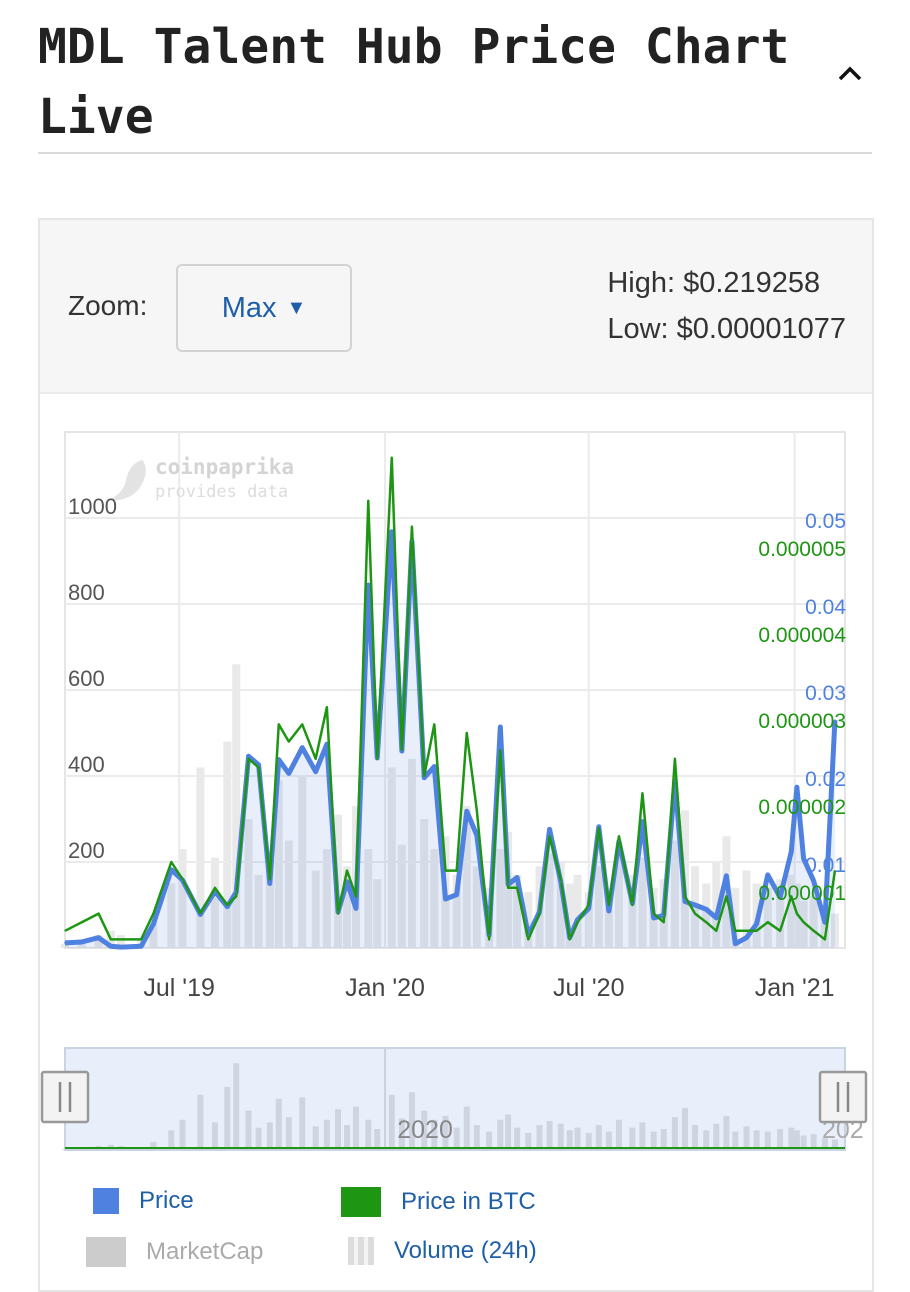 The height and width of the screenshot is (1292, 910). I want to click on navigator: 2020 202, so click(454, 1099).